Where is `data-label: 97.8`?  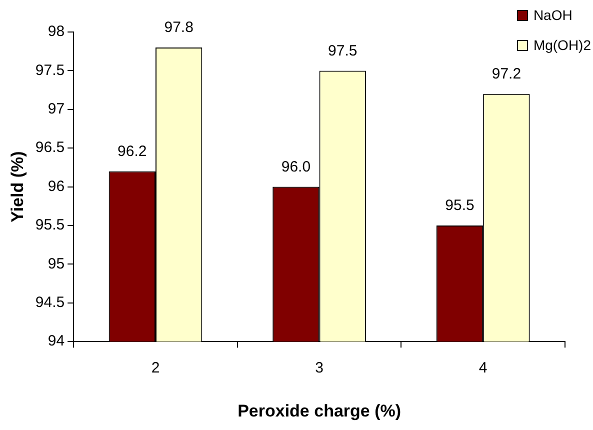 data-label: 97.8 is located at coordinates (179, 27).